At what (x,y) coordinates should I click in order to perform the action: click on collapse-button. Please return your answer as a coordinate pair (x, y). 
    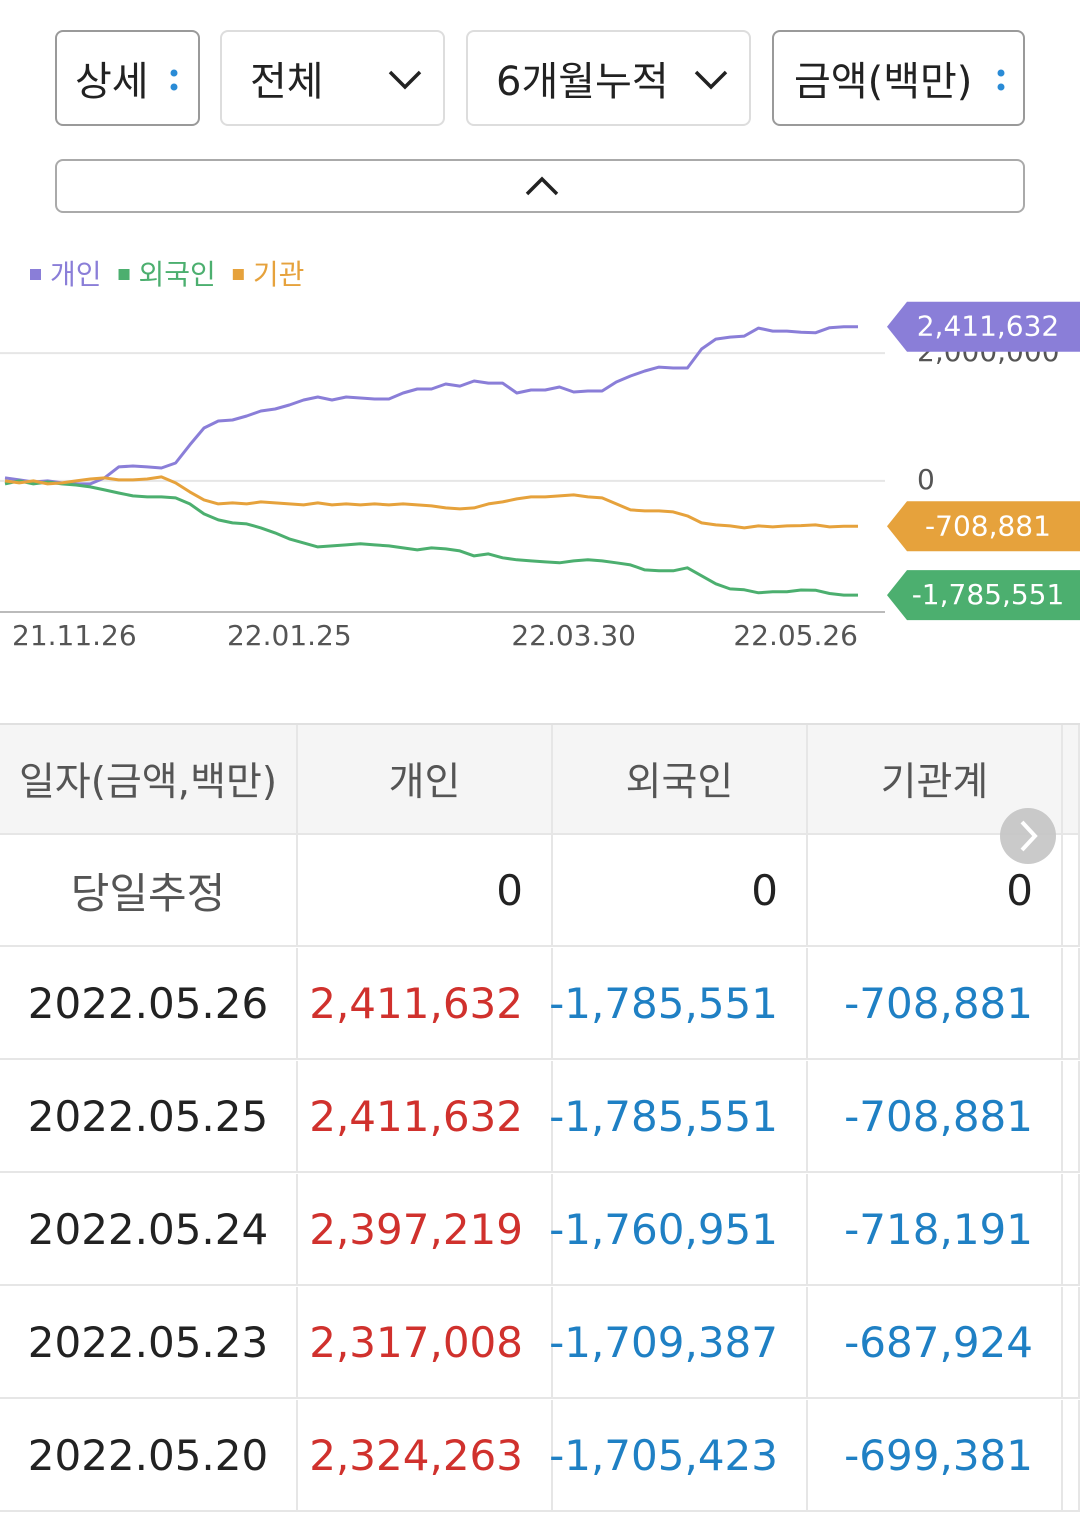
    Looking at the image, I should click on (540, 186).